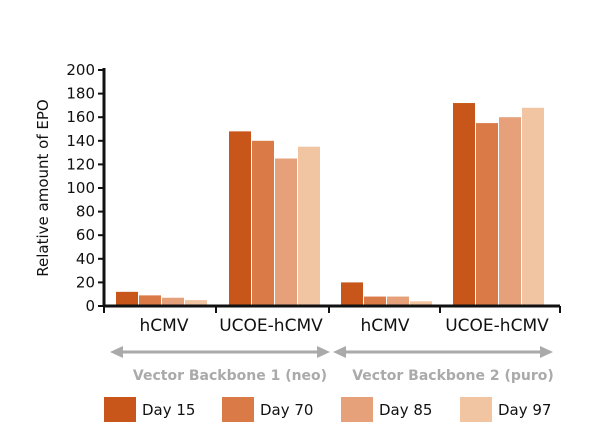 The image size is (600, 440). What do you see at coordinates (85, 212) in the screenshot?
I see `y-tick-label-80: 80` at bounding box center [85, 212].